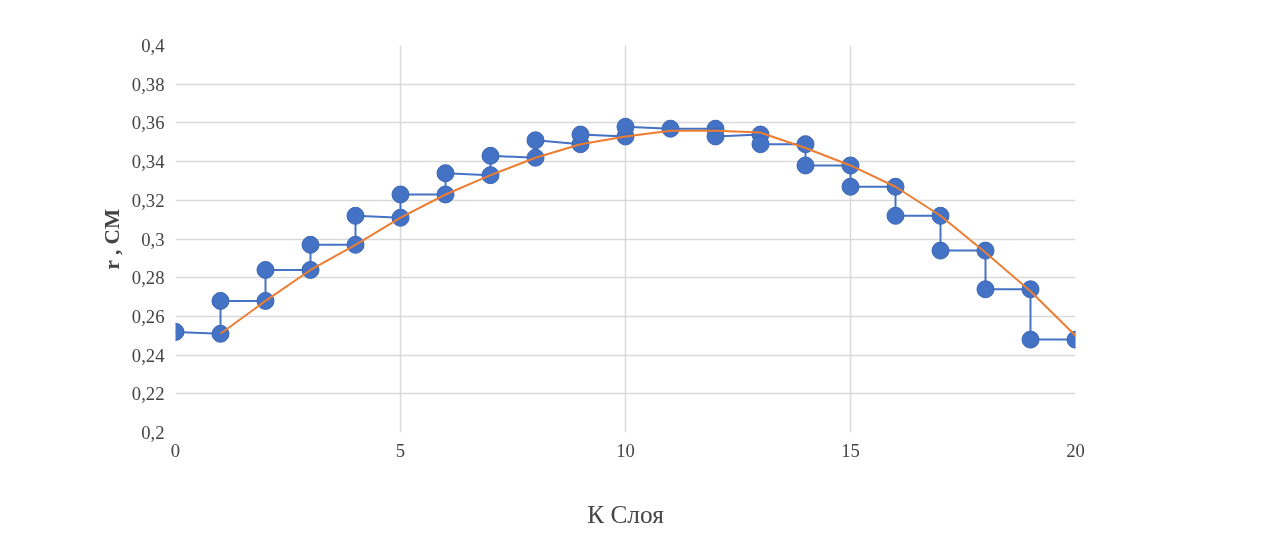 This screenshot has width=1263, height=542. What do you see at coordinates (1075, 450) in the screenshot?
I see `x-tick-label: 20` at bounding box center [1075, 450].